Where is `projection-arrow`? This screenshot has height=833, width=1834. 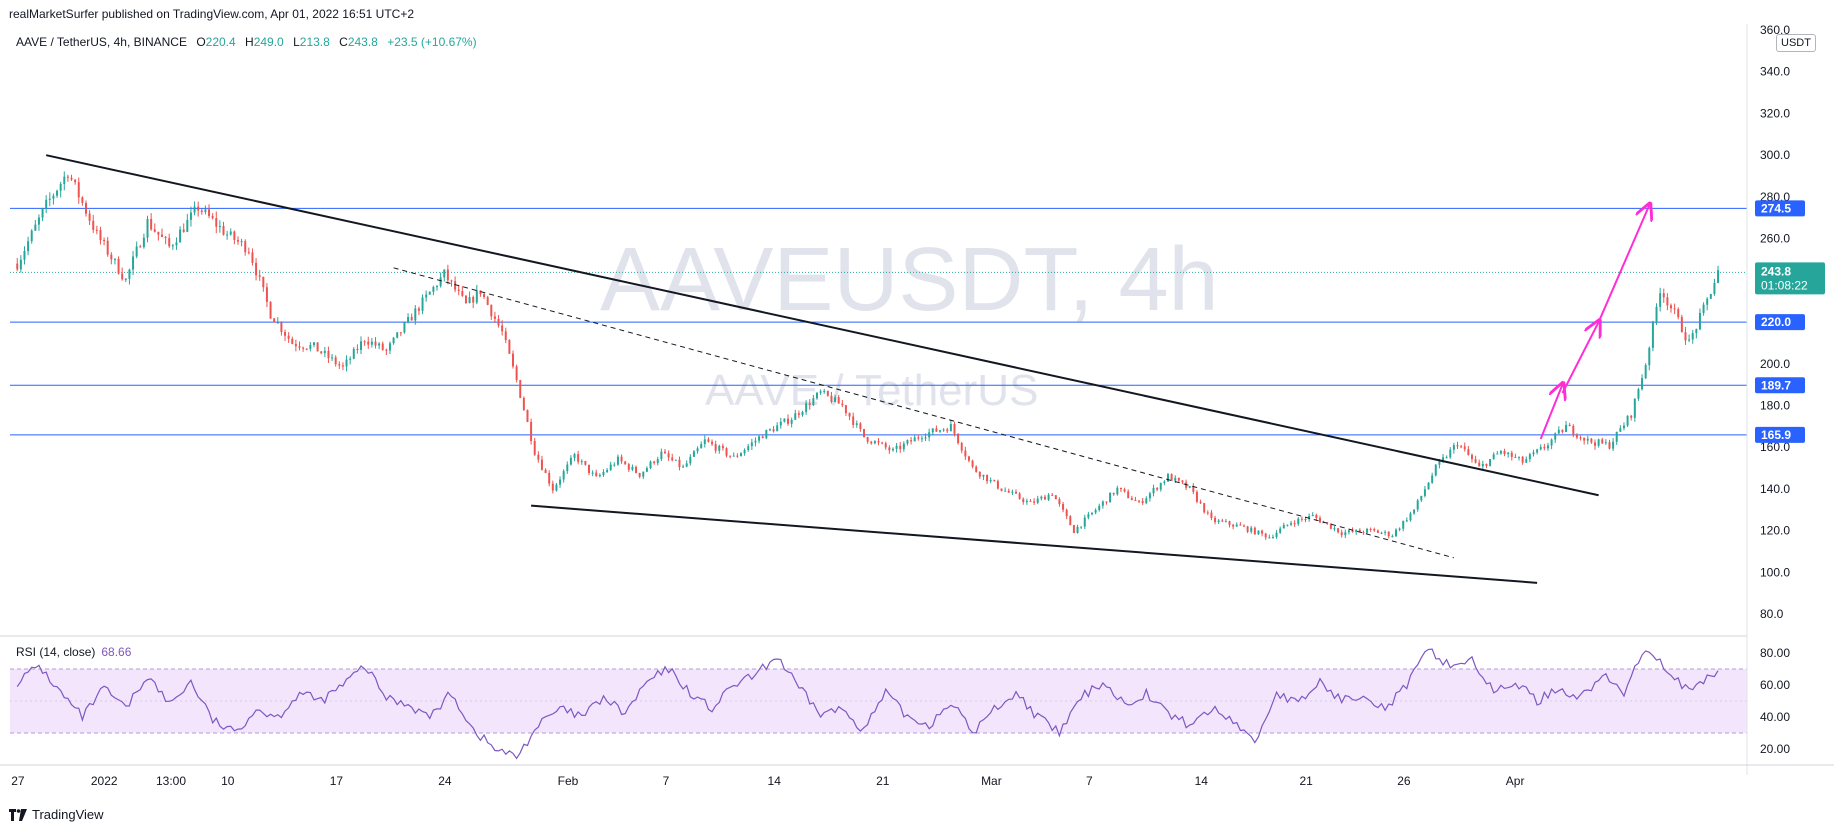 projection-arrow is located at coordinates (1551, 412).